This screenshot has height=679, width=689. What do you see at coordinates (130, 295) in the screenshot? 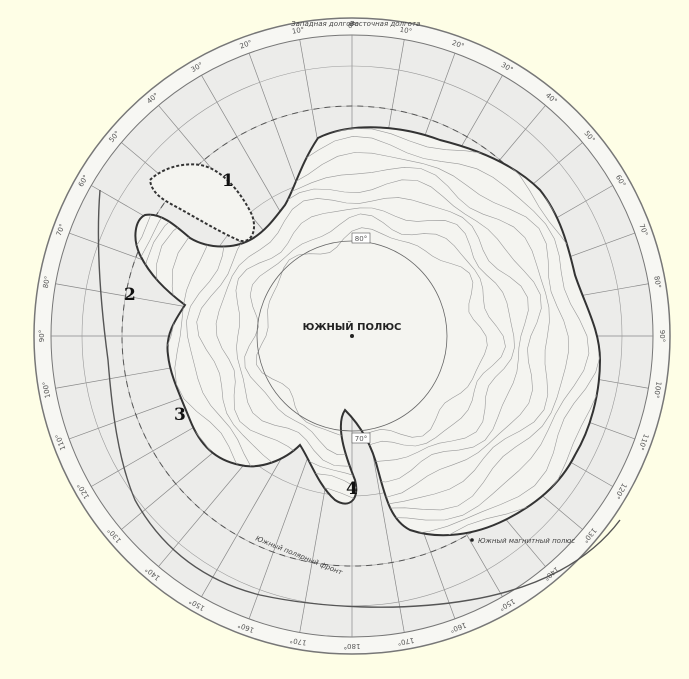
I see `region-number-2: 2` at bounding box center [130, 295].